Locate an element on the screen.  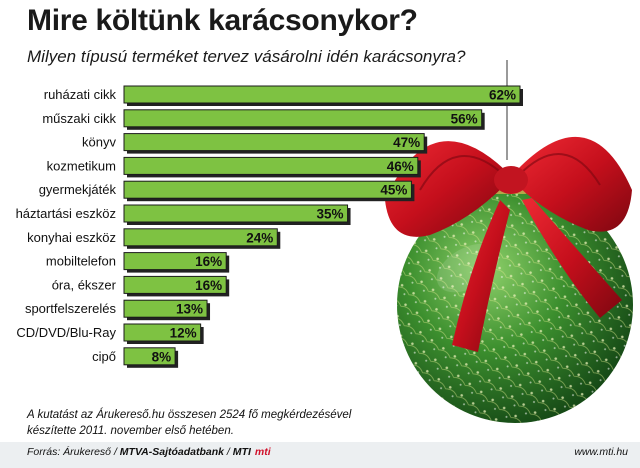
value-label: 35% is located at coordinates (330, 214).